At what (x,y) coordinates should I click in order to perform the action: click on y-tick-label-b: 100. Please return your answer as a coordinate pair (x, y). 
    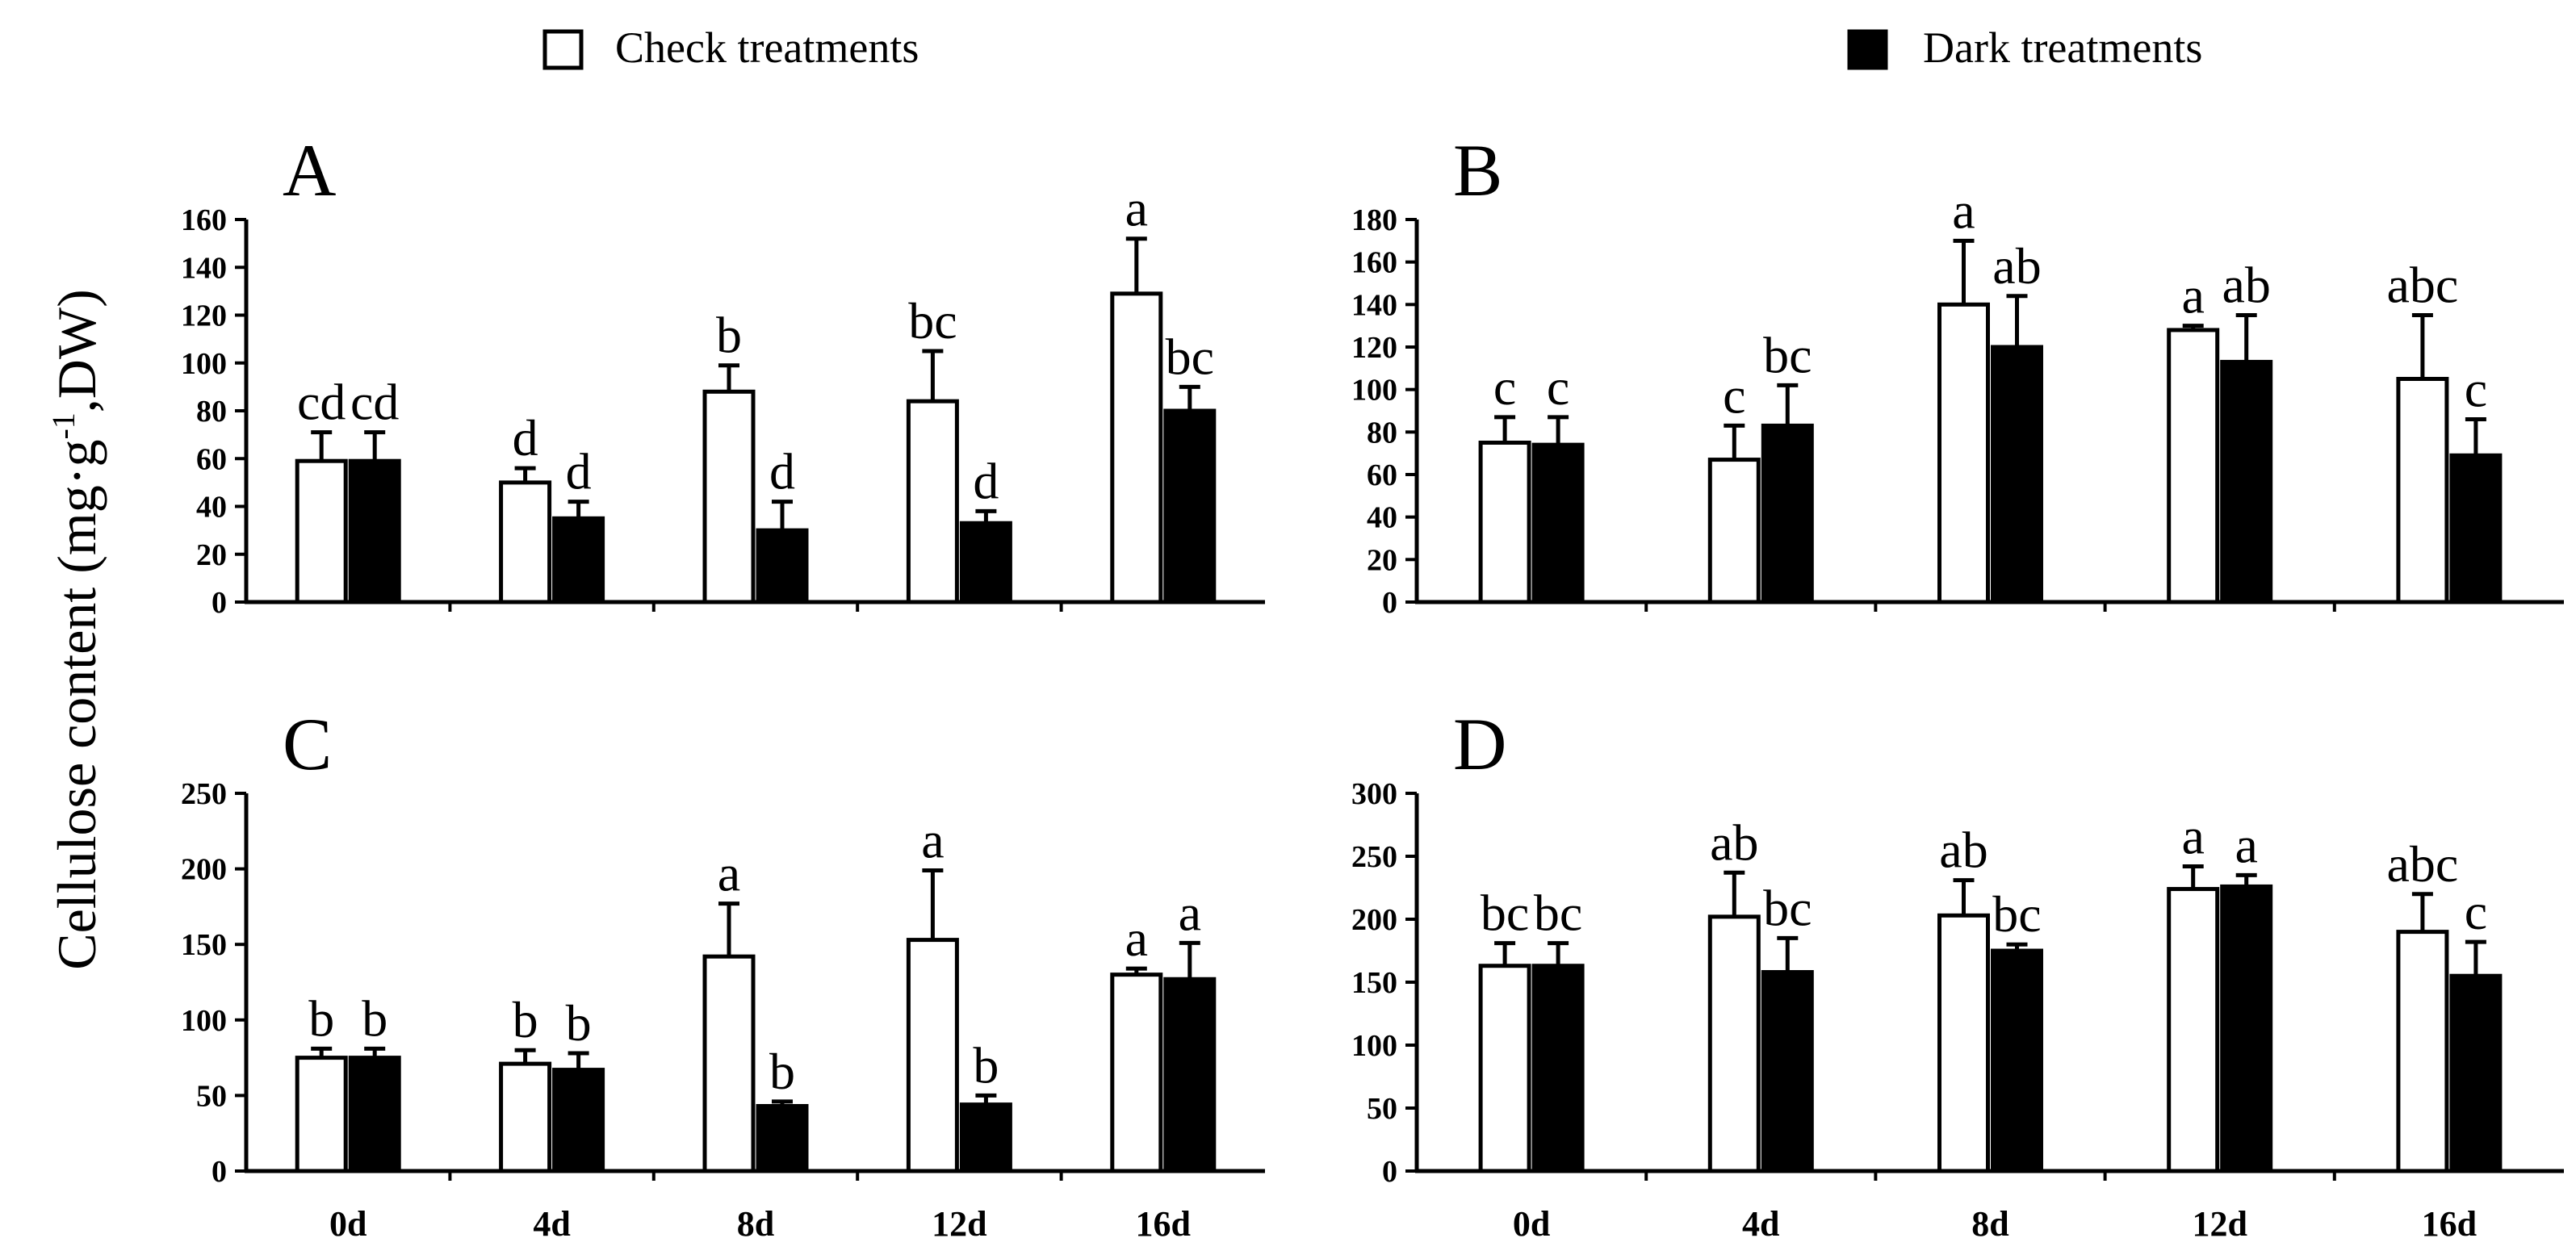
    Looking at the image, I should click on (1374, 391).